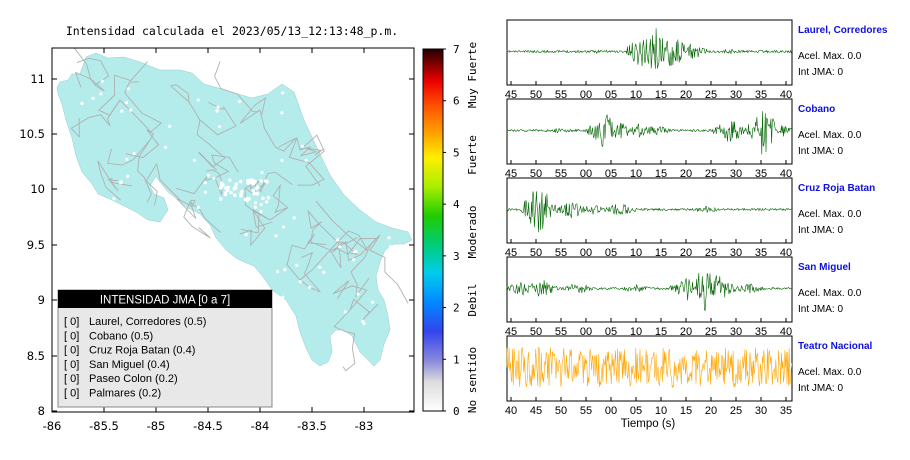  What do you see at coordinates (661, 253) in the screenshot?
I see `waveform-tick-label: 15` at bounding box center [661, 253].